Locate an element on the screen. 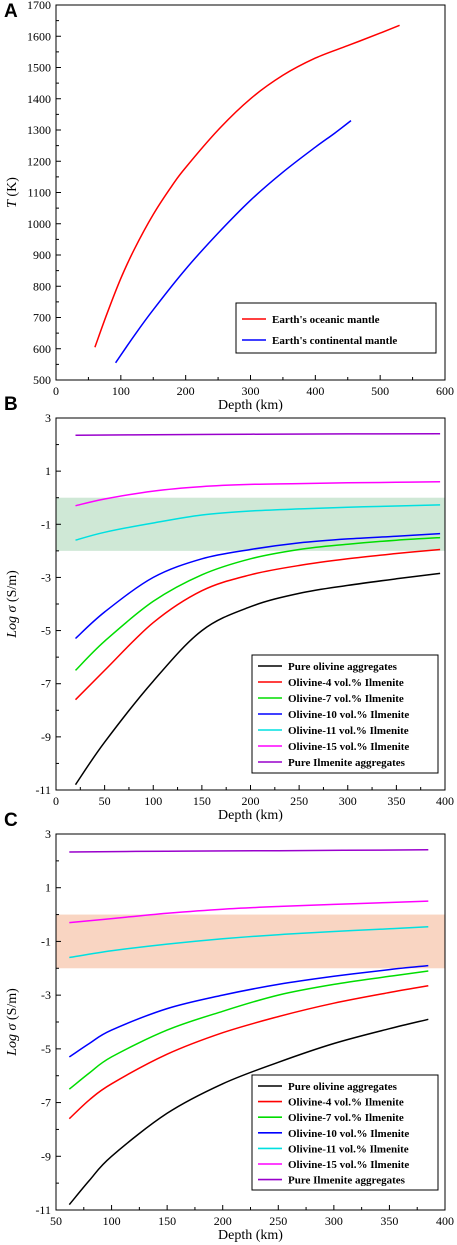  panel-label: B is located at coordinates (11, 404).